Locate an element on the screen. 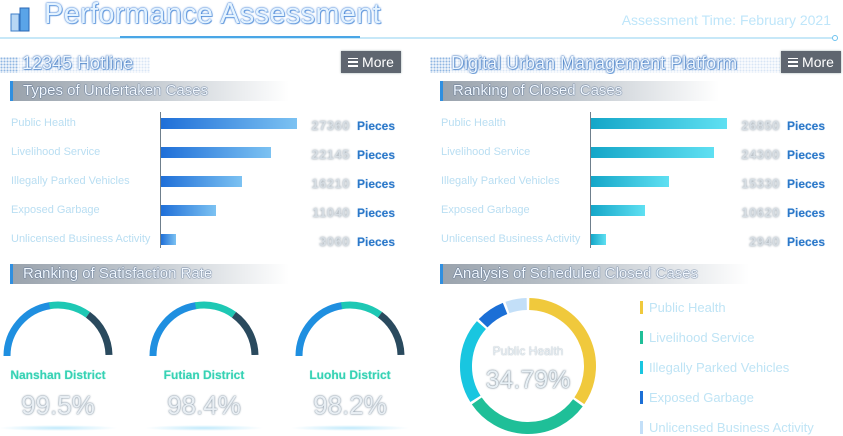 The image size is (843, 436). bar-value: 10620 is located at coordinates (760, 212).